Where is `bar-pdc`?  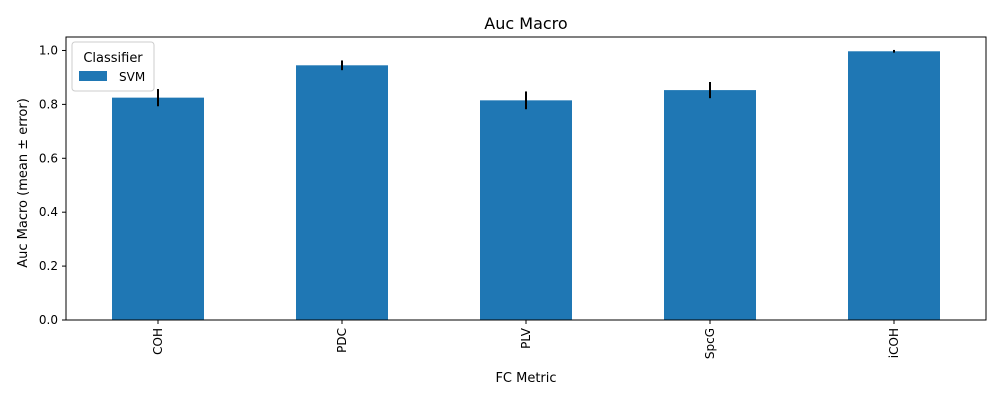 bar-pdc is located at coordinates (342, 192).